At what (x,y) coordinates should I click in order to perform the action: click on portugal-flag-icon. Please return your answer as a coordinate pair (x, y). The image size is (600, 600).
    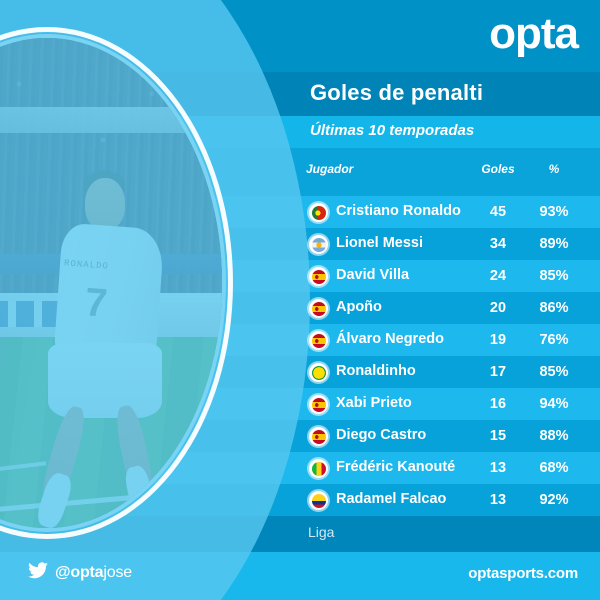
    Looking at the image, I should click on (318, 212).